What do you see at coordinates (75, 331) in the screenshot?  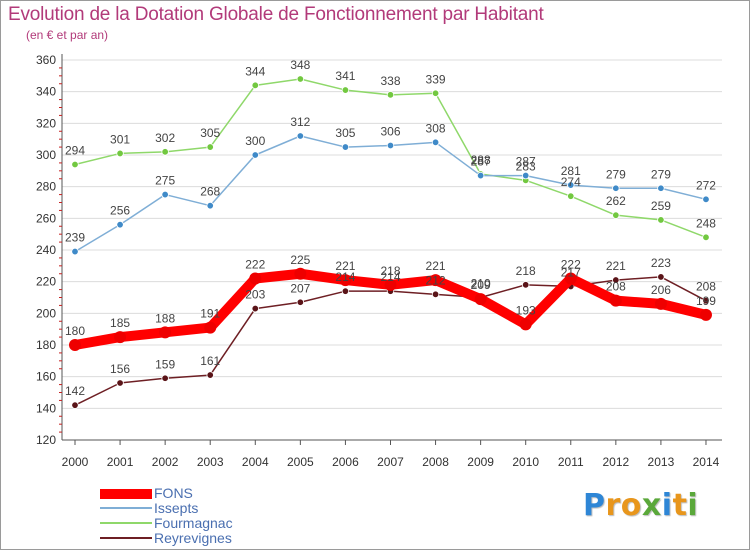 I see `data-label-fons: 180` at bounding box center [75, 331].